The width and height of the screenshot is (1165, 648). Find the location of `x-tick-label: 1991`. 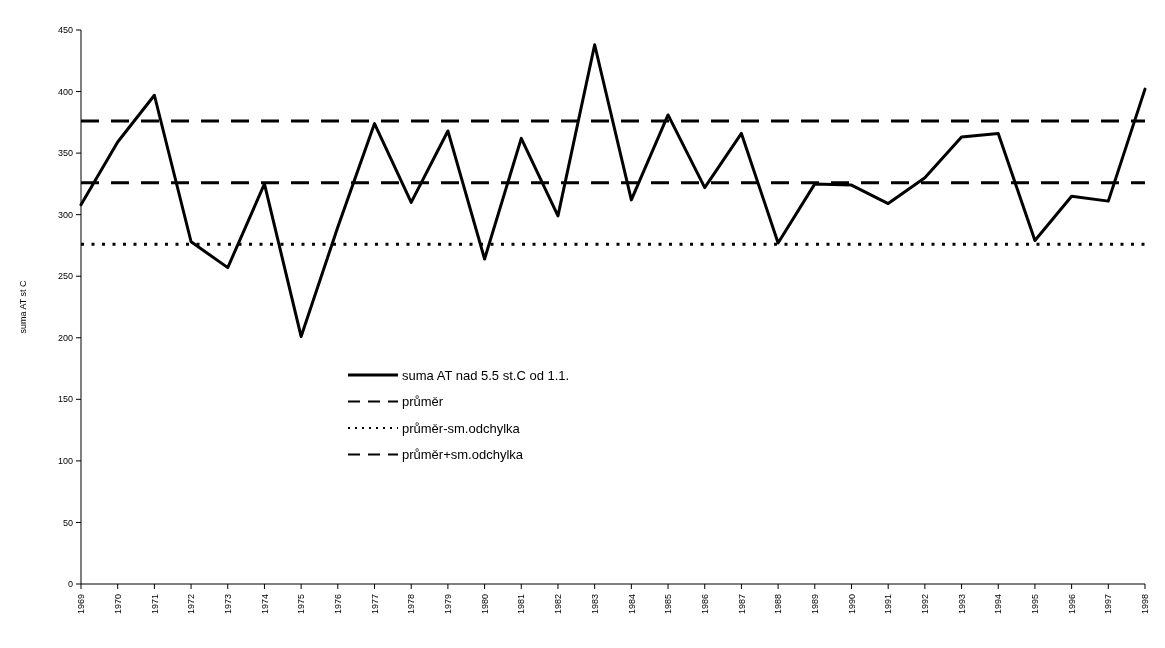

x-tick-label: 1991 is located at coordinates (888, 604).